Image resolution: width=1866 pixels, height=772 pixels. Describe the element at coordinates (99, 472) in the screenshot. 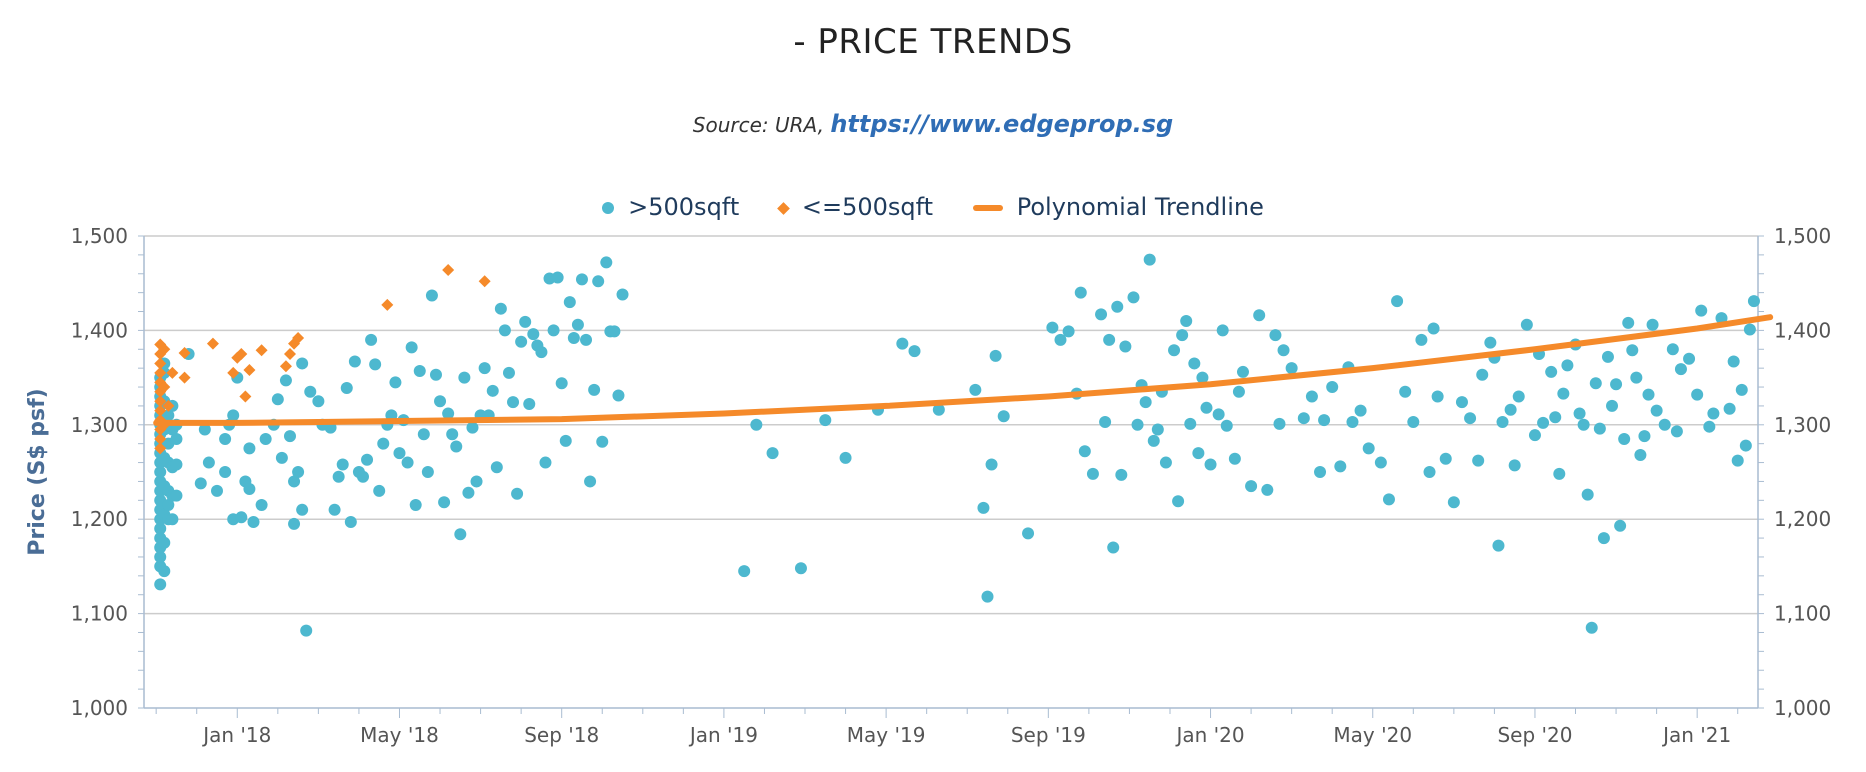

I see `y-axis-left: 1,000 1,100 1,200 1,300 1,400 1,500` at that location.